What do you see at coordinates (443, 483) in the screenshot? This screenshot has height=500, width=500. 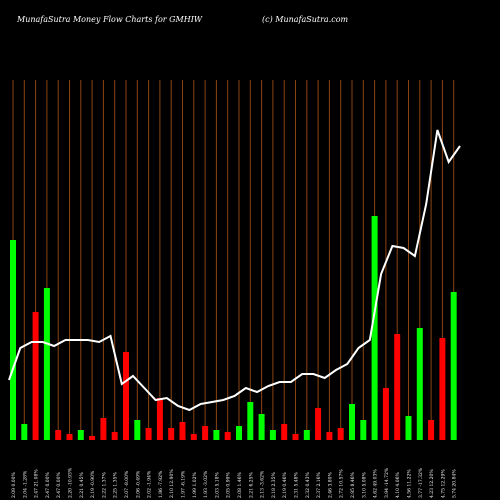 I see `x-tick-label: 4.75 12.29%` at bounding box center [443, 483].